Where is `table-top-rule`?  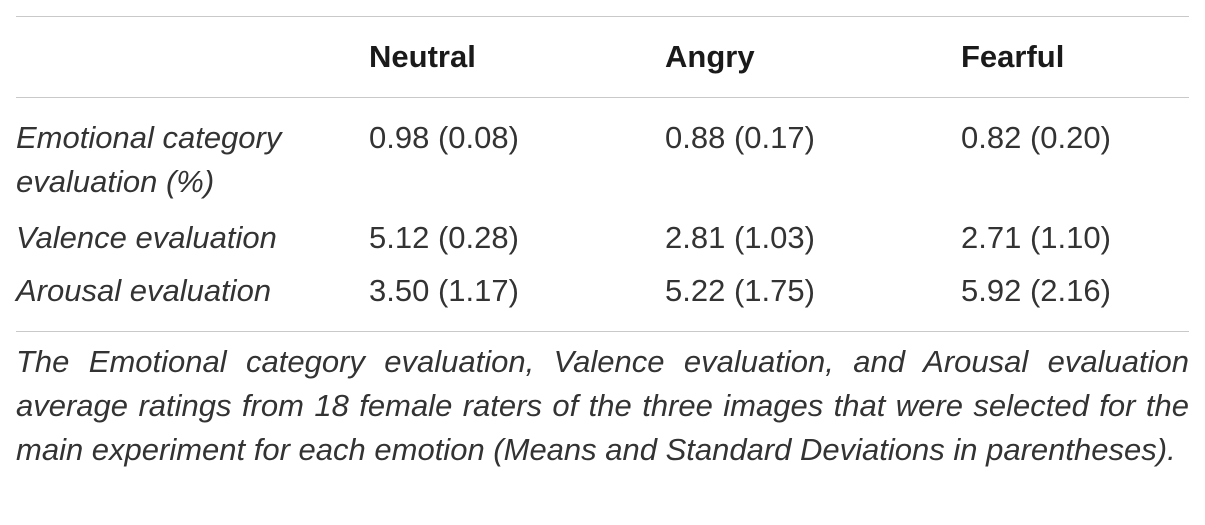
table-top-rule is located at coordinates (602, 16).